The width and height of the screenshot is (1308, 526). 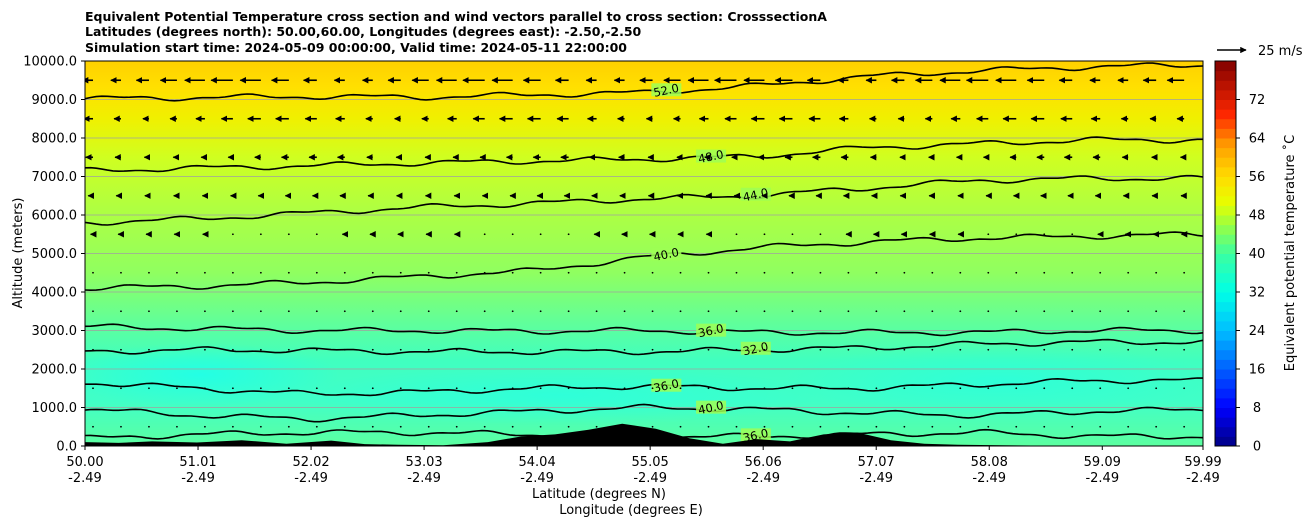 What do you see at coordinates (1257, 177) in the screenshot?
I see `colorbar-tick-label: 56` at bounding box center [1257, 177].